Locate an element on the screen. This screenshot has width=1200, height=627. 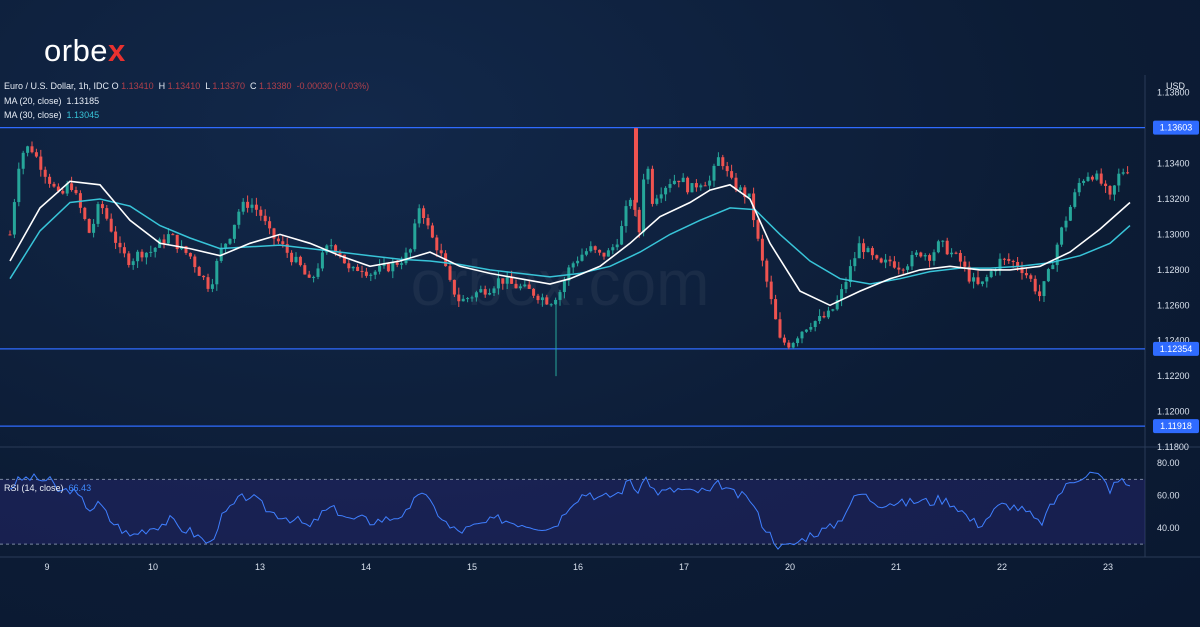
currency-label: USD is located at coordinates (1176, 86).